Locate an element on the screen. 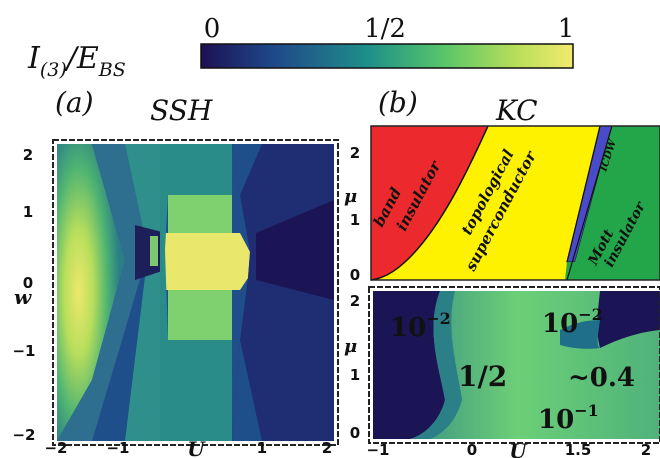  kc-map-ytick-2: 2 is located at coordinates (355, 301).